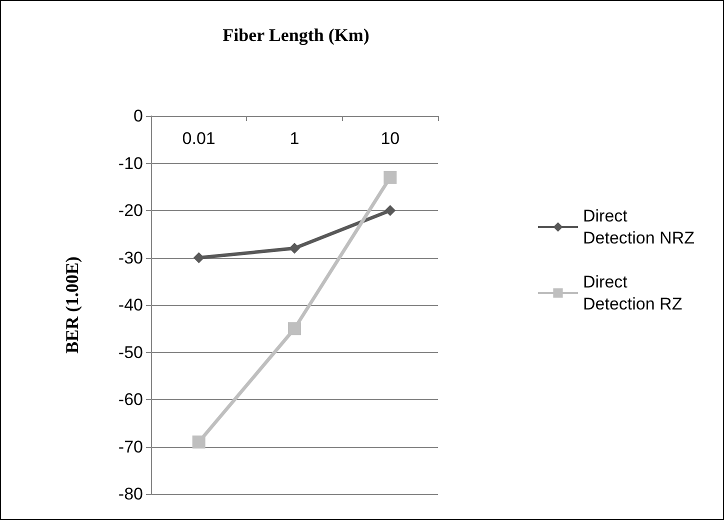 The image size is (724, 520). I want to click on y-tick-label: -40, so click(130, 305).